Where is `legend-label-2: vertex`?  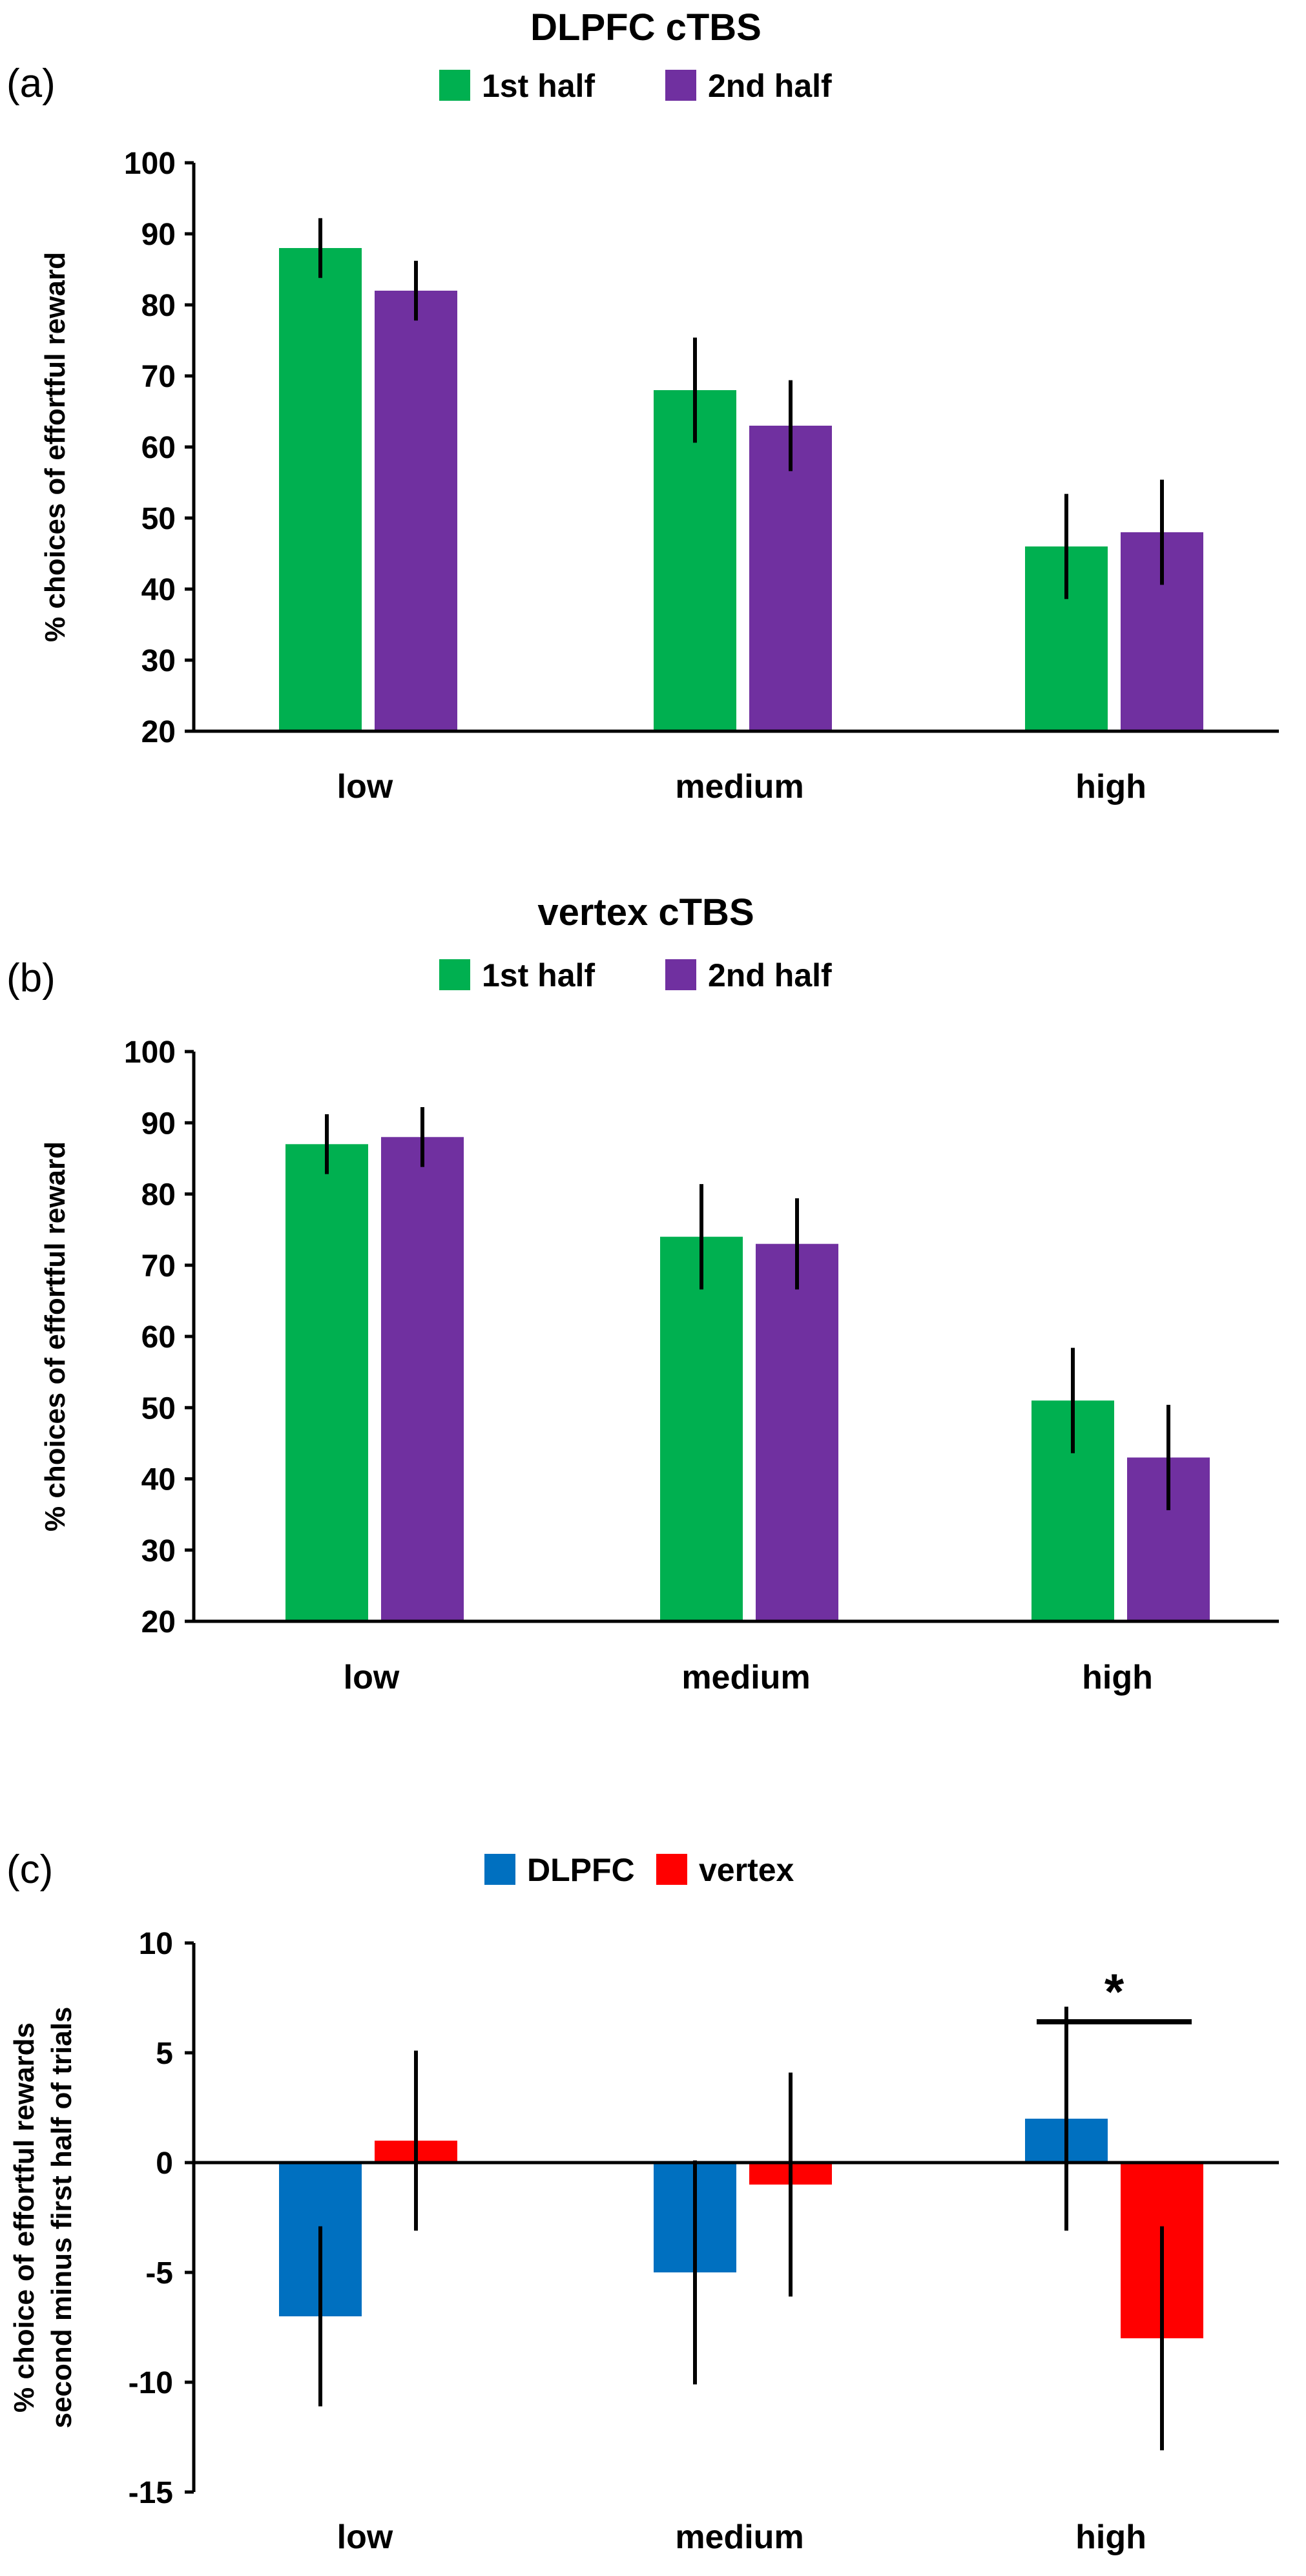
legend-label-2: vertex is located at coordinates (747, 1870).